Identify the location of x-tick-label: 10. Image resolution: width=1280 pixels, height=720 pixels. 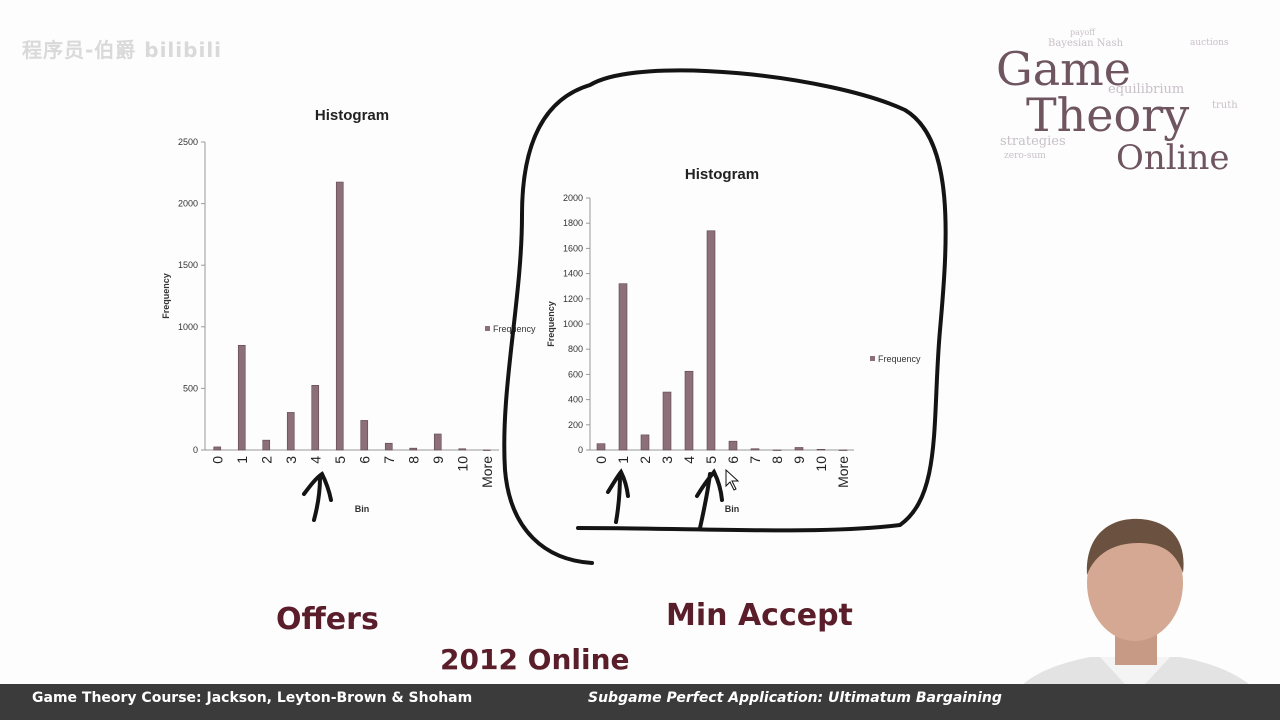
(462, 464).